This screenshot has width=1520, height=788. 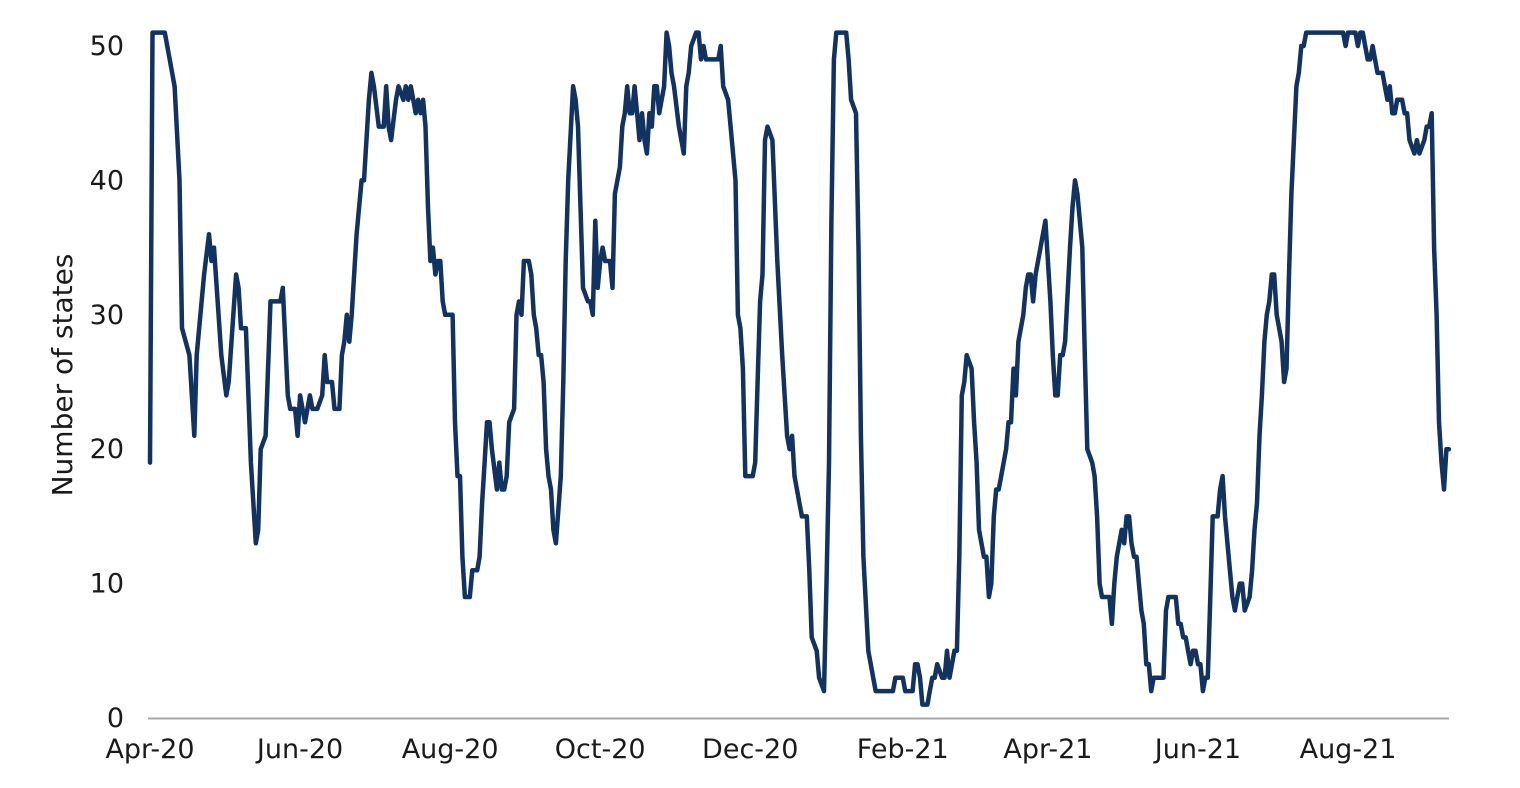 I want to click on x-tick-label: Apr-21, so click(x=1047, y=749).